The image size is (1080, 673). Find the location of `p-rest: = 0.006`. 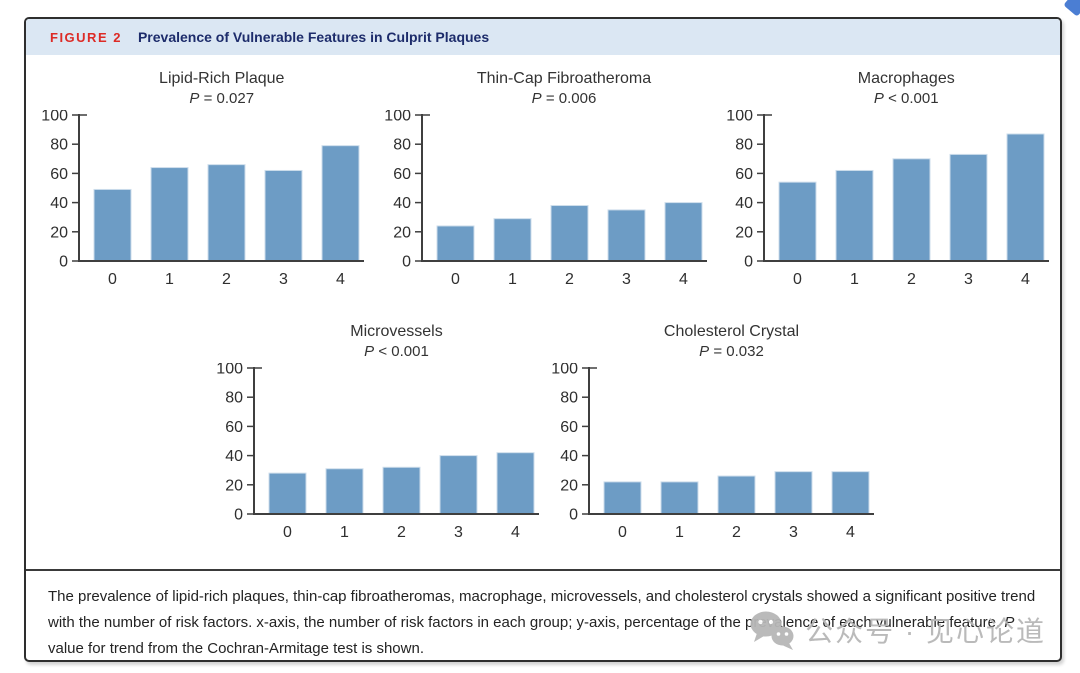

p-rest: = 0.006 is located at coordinates (571, 98).